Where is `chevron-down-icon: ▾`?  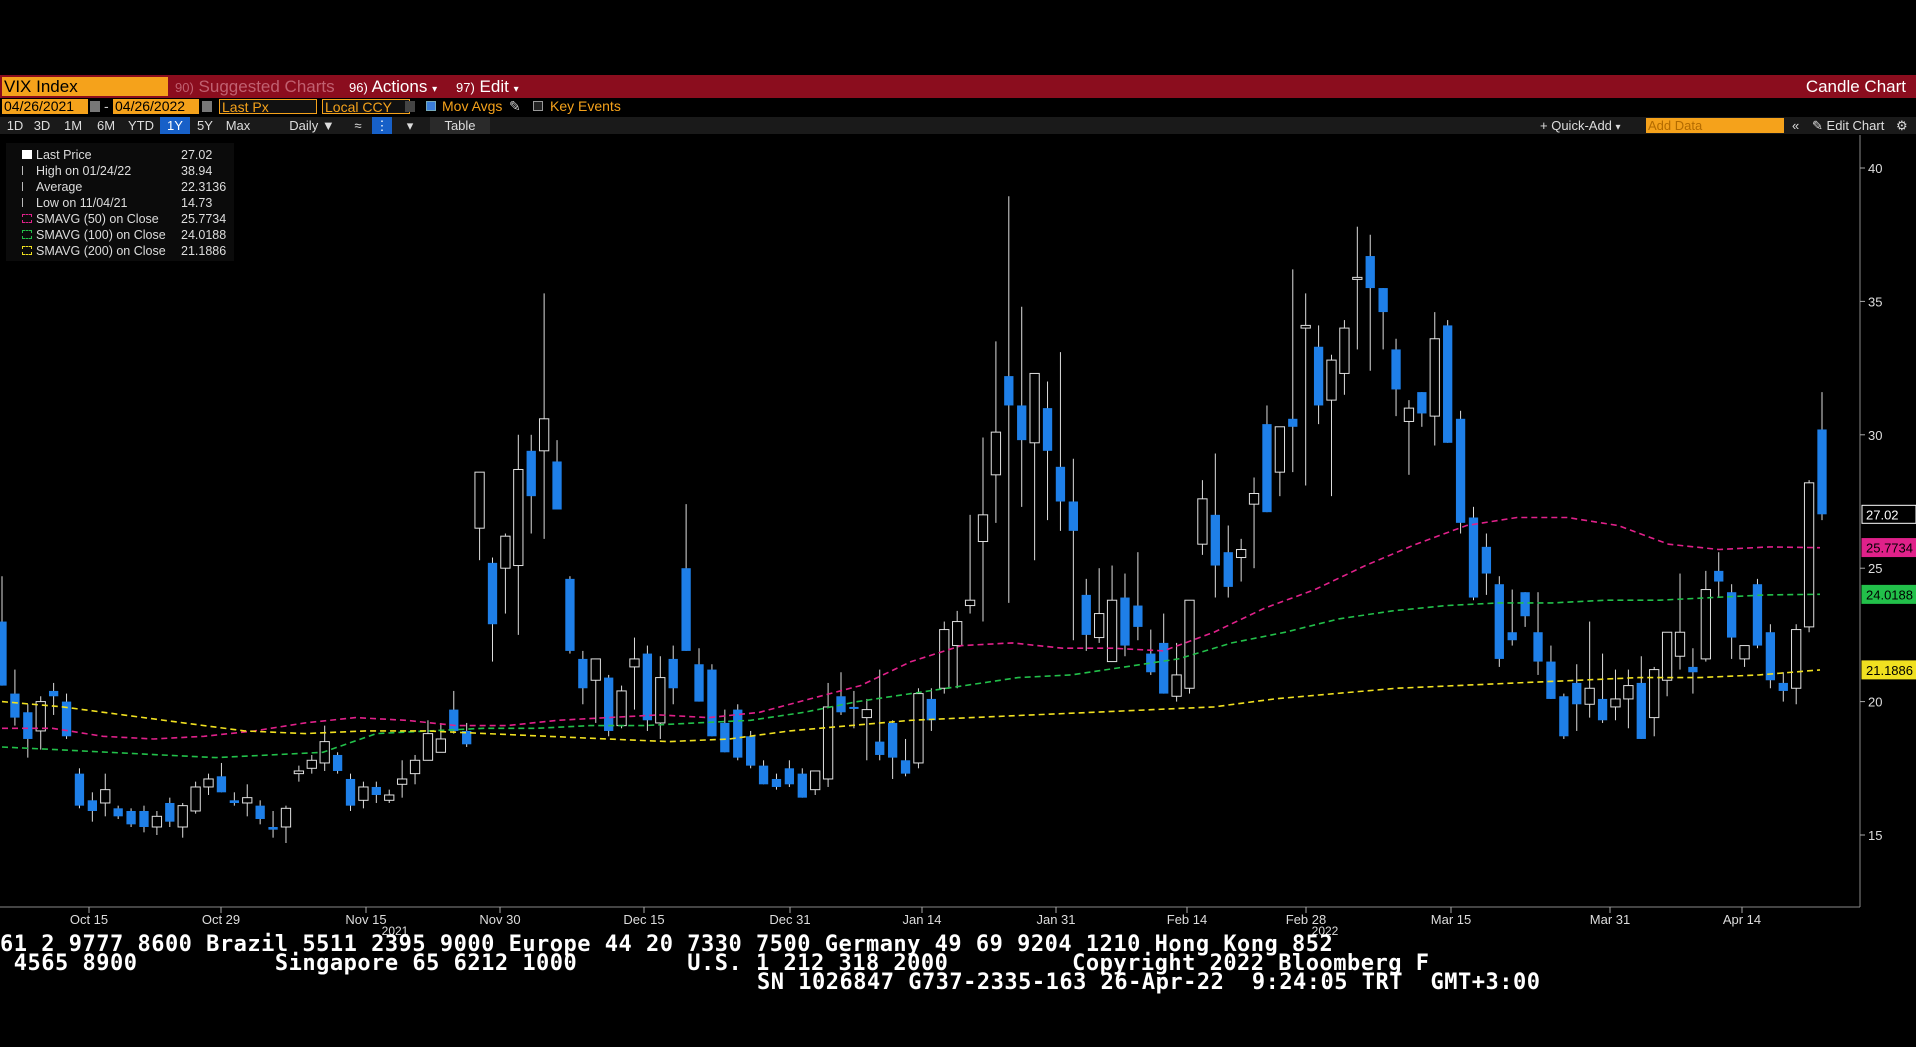
chevron-down-icon: ▾ is located at coordinates (410, 125).